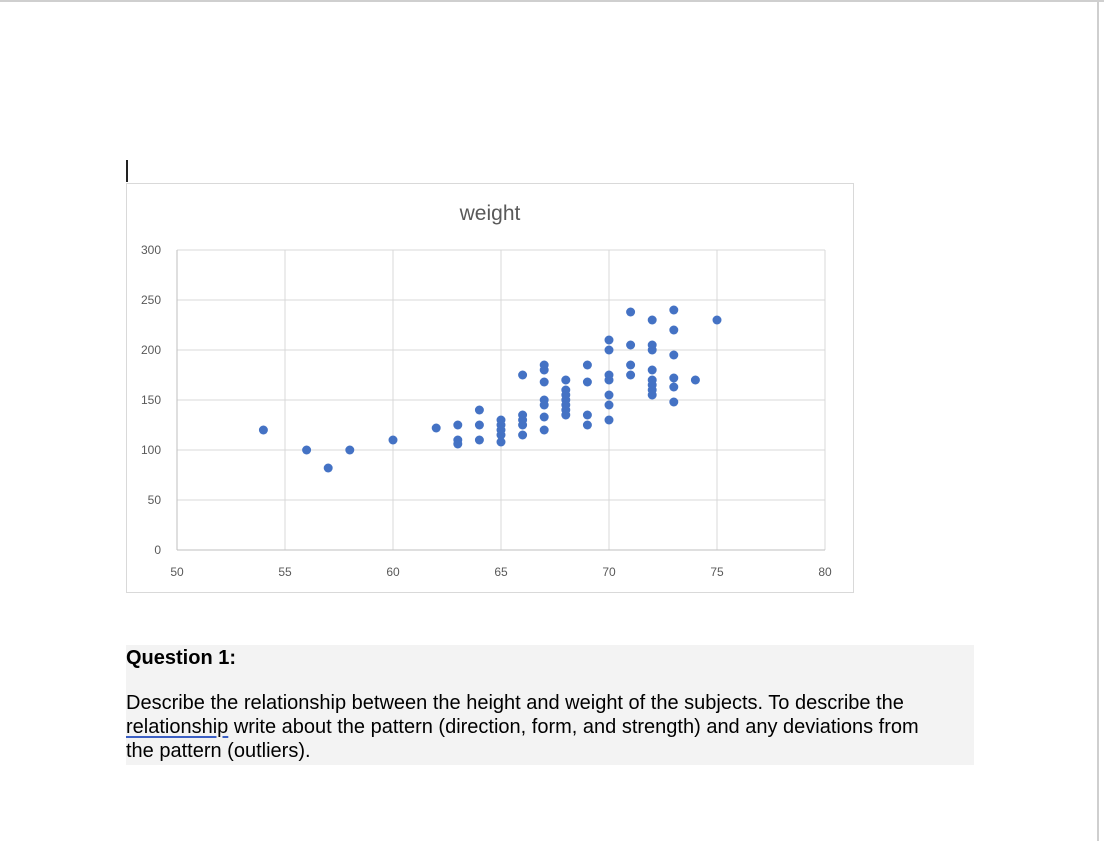 Image resolution: width=1104 pixels, height=841 pixels. I want to click on spellcheck-underlined-word: relationship, so click(177, 727).